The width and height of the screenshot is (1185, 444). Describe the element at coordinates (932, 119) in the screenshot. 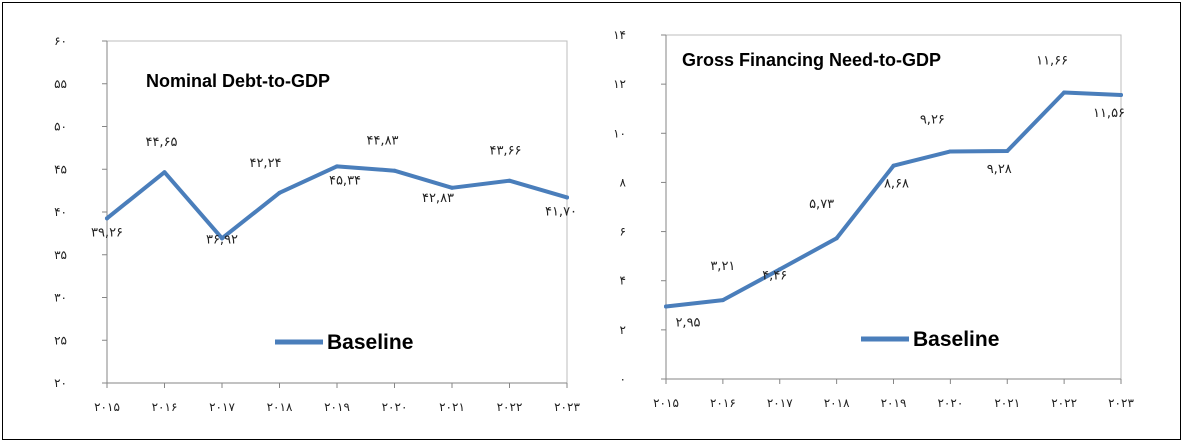

I see `data-label: ۹,۲۶` at that location.